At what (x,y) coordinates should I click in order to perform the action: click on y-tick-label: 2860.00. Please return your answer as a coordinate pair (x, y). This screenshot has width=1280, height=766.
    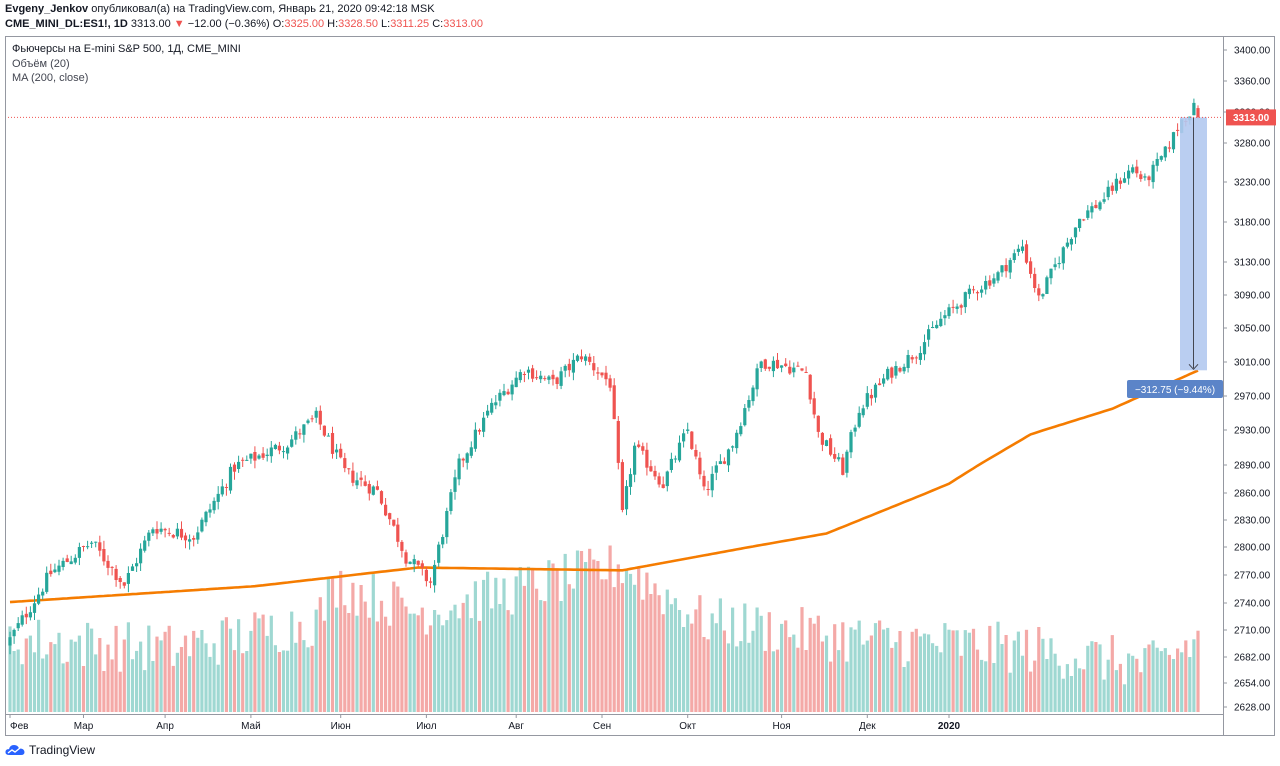
    Looking at the image, I should click on (1252, 494).